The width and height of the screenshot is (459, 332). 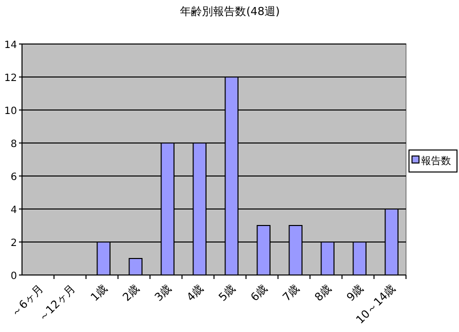 I want to click on x-tick-label: 2歳, so click(x=131, y=293).